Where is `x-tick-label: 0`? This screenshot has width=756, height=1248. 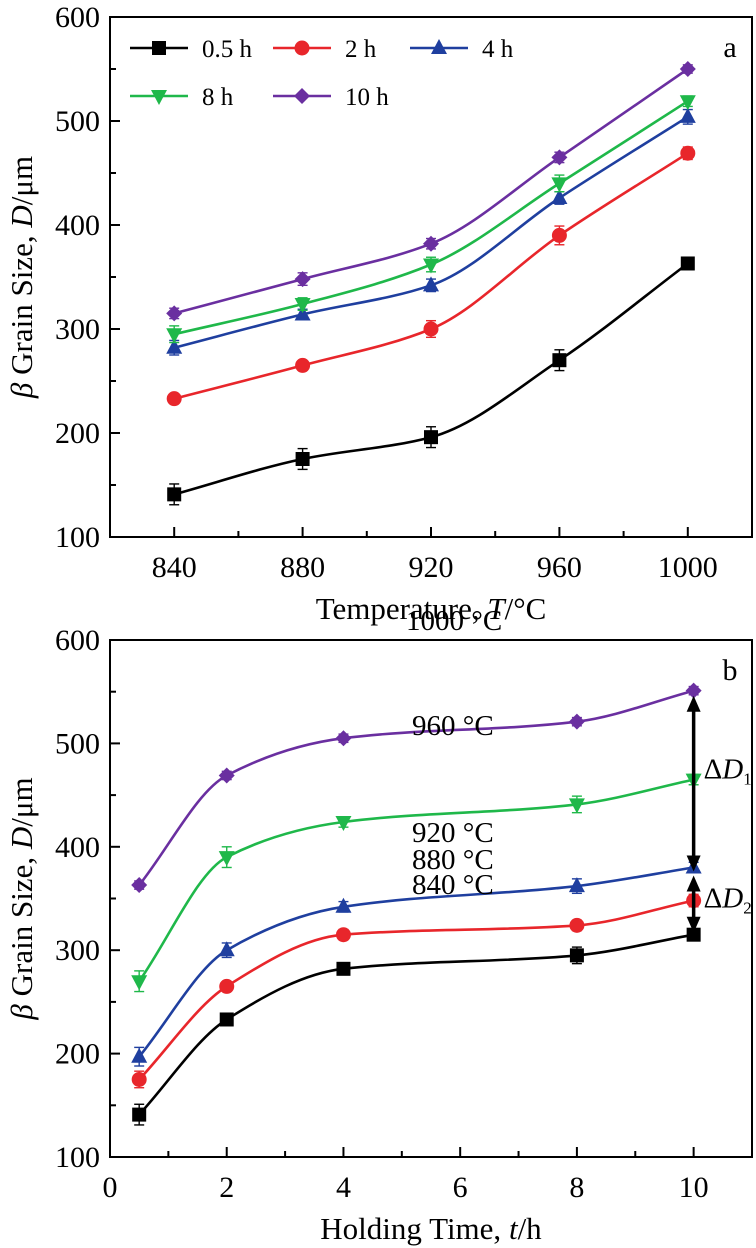
x-tick-label: 0 is located at coordinates (110, 1187).